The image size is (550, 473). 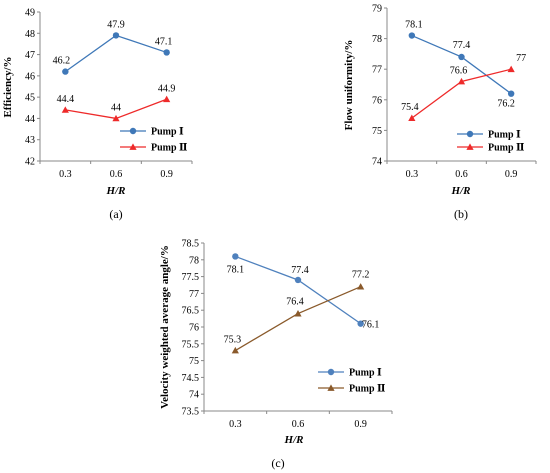 I want to click on y-tick-label: 47, so click(x=30, y=55).